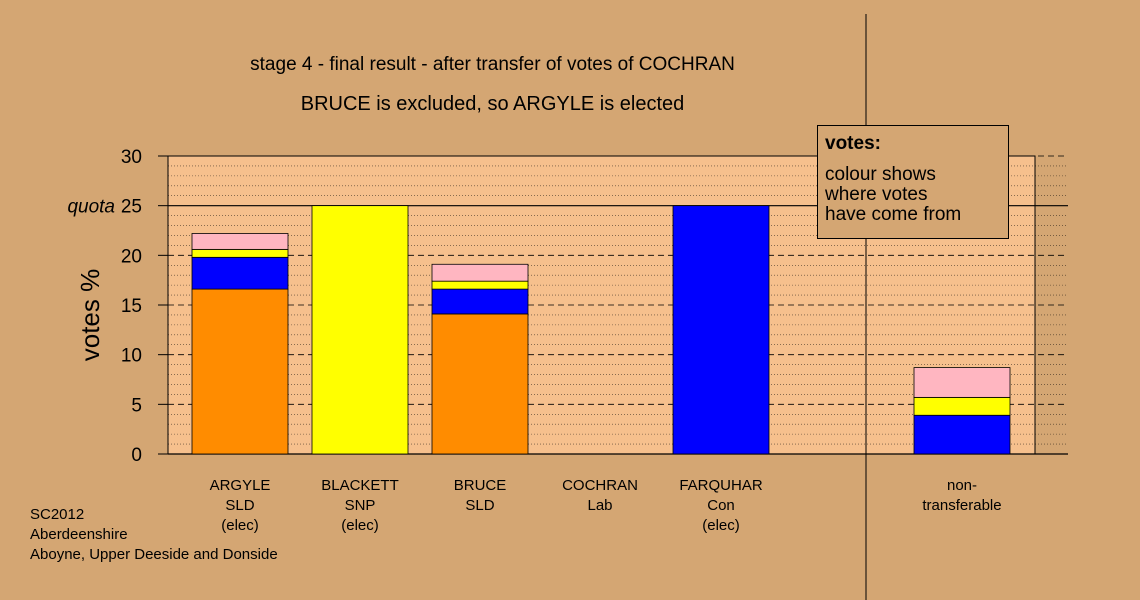  Describe the element at coordinates (721, 505) in the screenshot. I see `category-label: Con` at that location.